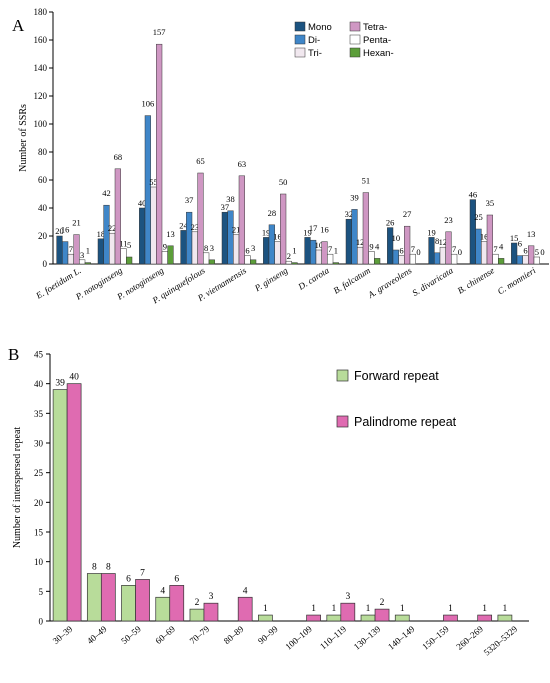  I want to click on panel-b-y-tick-label: 45, so click(39, 355).